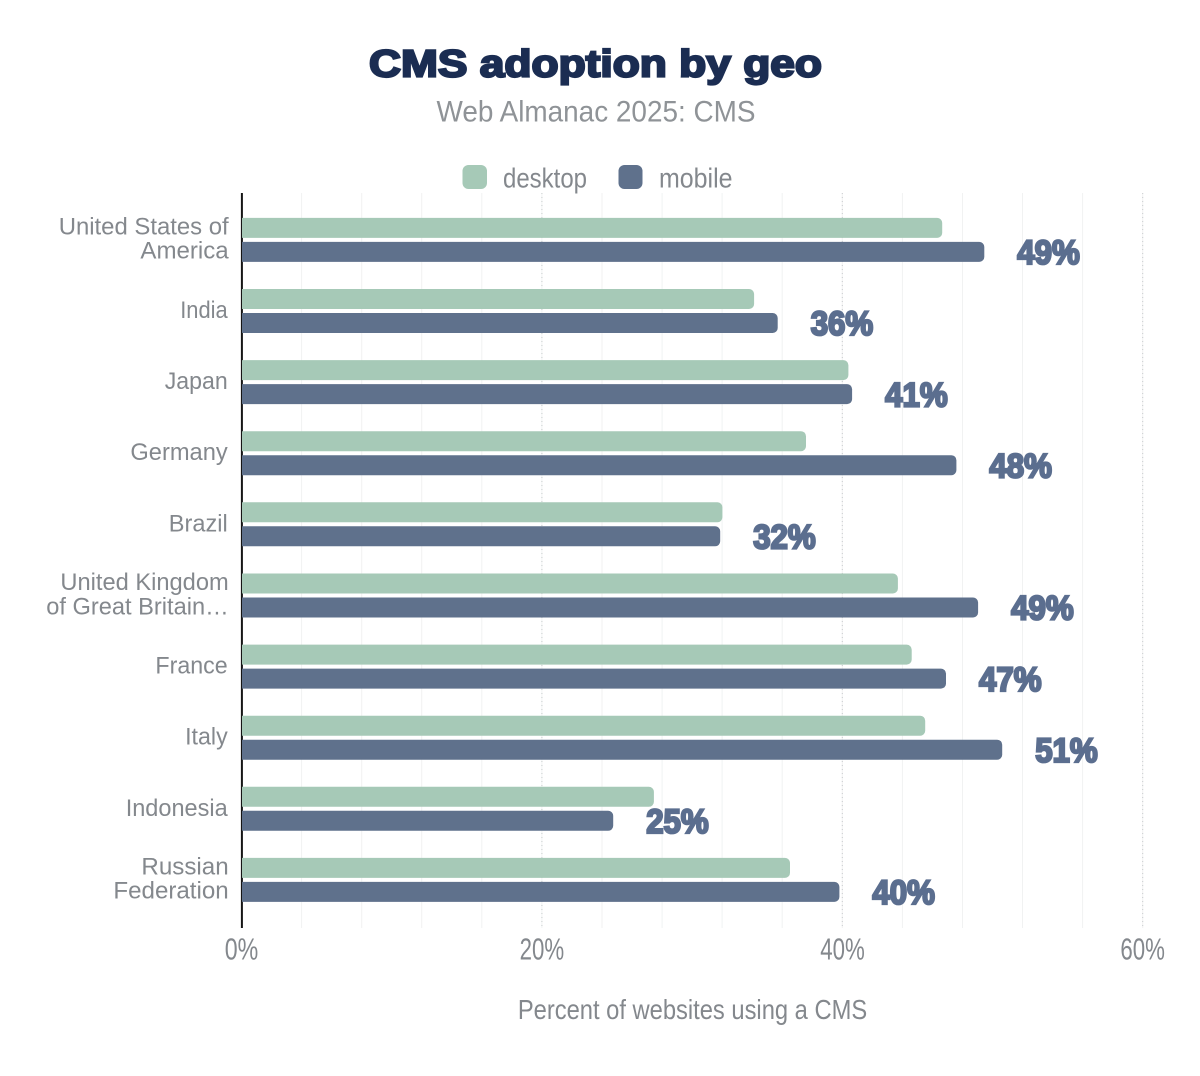 This screenshot has width=1200, height=1076. I want to click on svg-text: India, so click(204, 310).